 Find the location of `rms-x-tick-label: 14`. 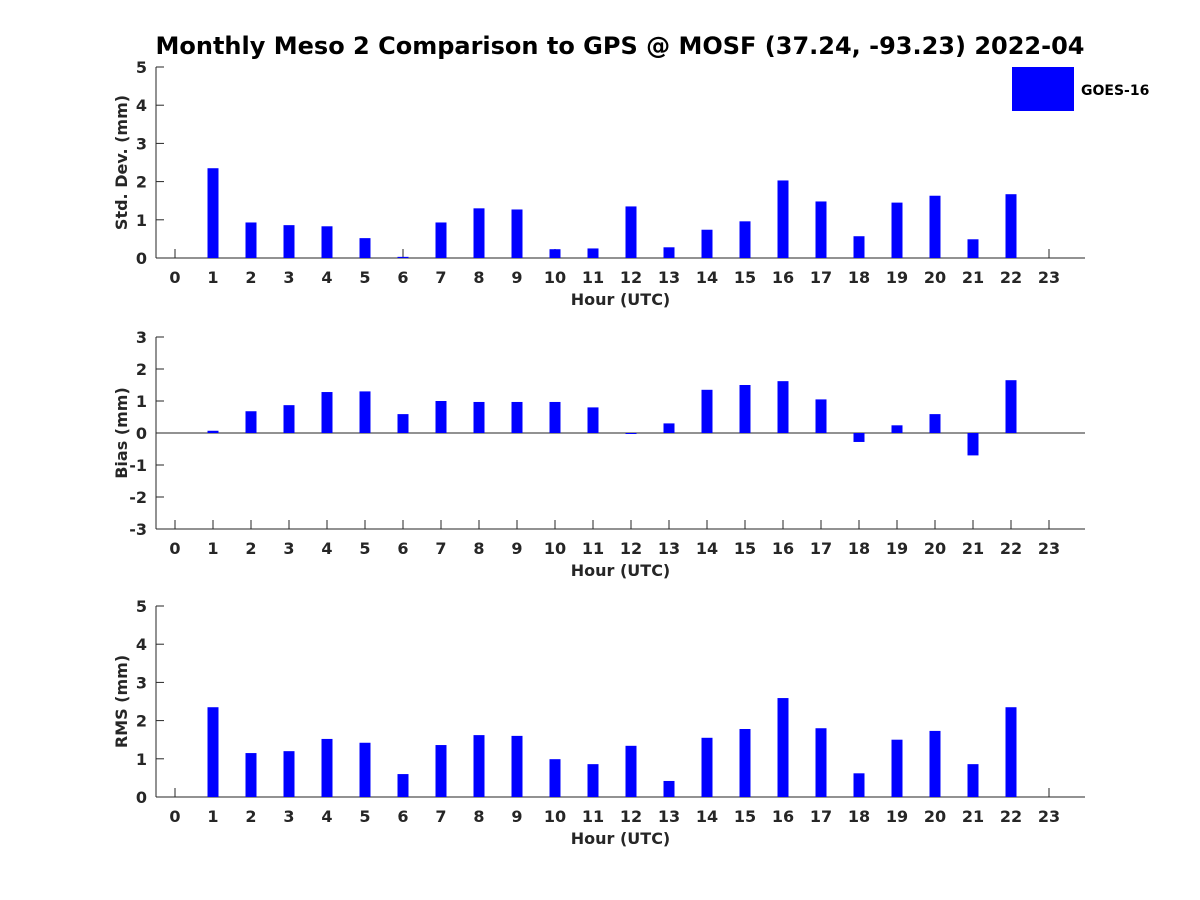

rms-x-tick-label: 14 is located at coordinates (707, 816).